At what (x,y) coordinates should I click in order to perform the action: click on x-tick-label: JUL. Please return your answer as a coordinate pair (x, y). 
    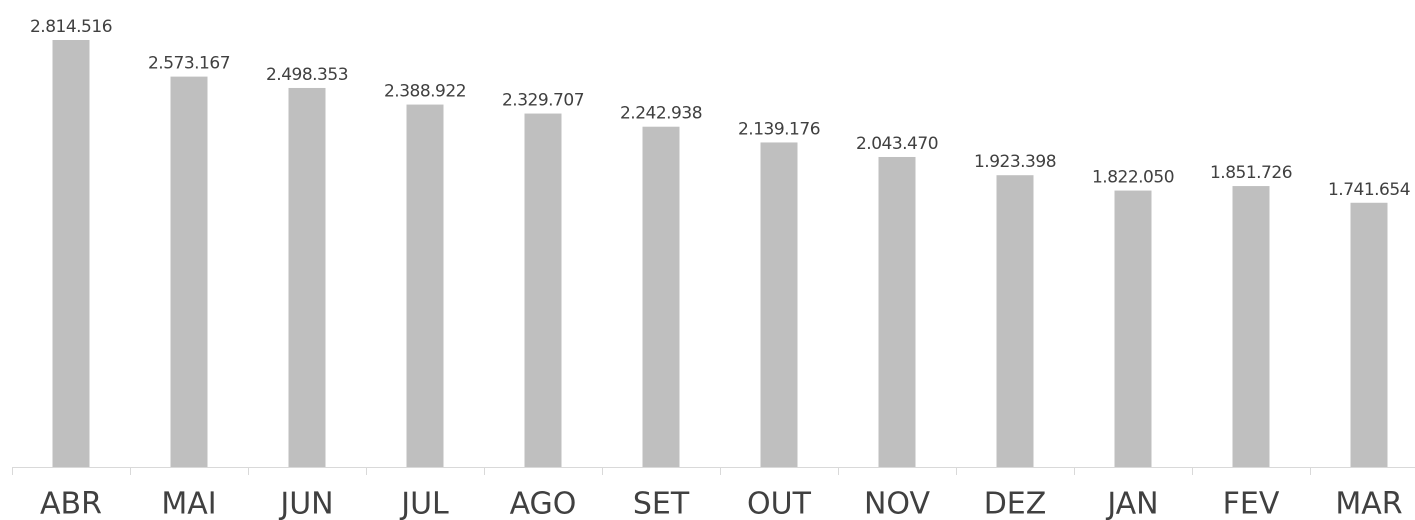
    Looking at the image, I should click on (424, 503).